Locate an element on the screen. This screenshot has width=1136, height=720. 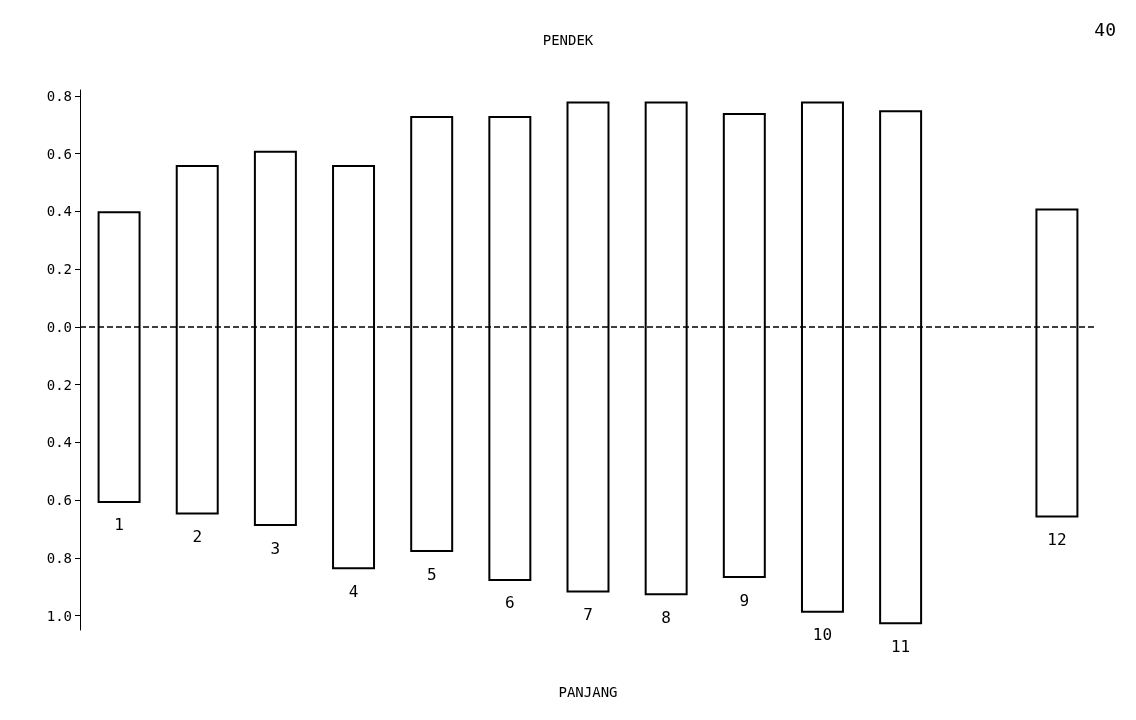
x-tick-label: 11 is located at coordinates (900, 646).